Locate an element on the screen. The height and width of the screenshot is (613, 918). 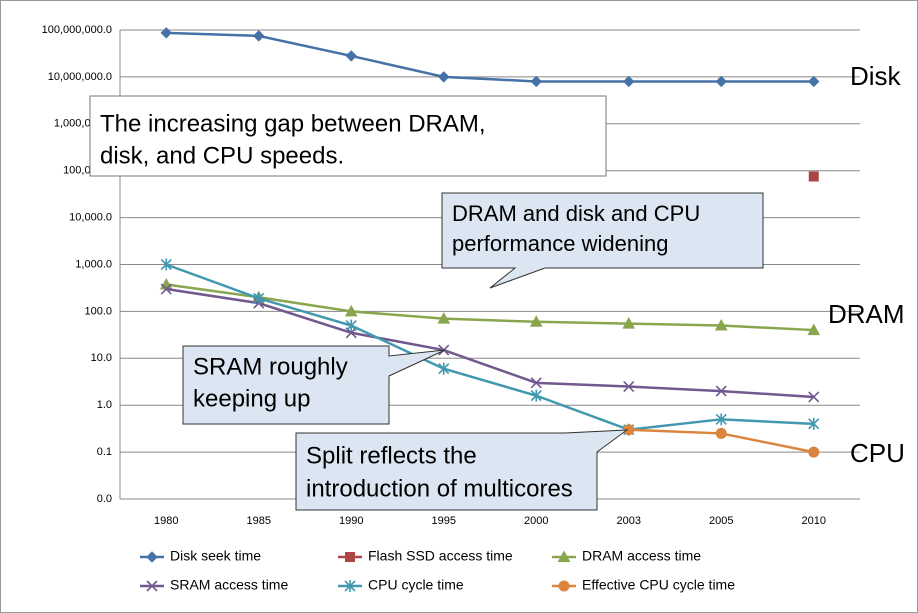
x-tick-label: 2000 is located at coordinates (536, 521).